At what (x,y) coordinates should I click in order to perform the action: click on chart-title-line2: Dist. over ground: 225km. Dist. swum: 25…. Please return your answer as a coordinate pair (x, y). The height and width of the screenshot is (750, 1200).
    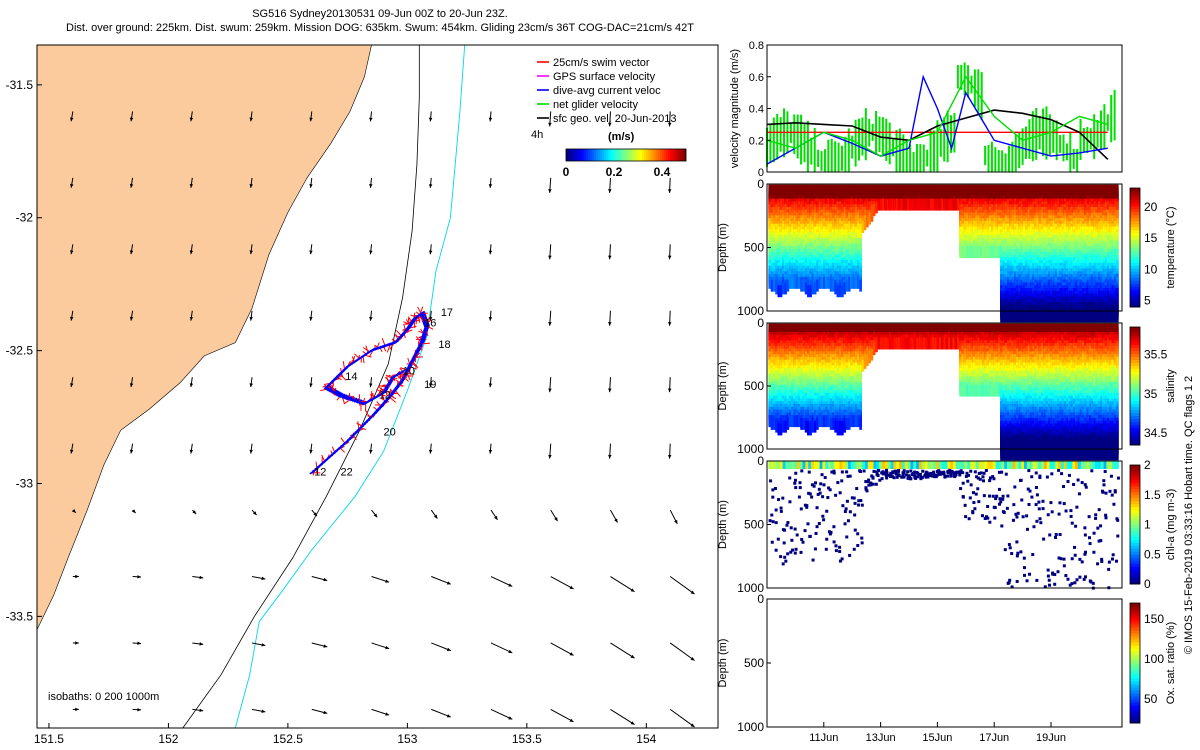
    Looking at the image, I should click on (380, 28).